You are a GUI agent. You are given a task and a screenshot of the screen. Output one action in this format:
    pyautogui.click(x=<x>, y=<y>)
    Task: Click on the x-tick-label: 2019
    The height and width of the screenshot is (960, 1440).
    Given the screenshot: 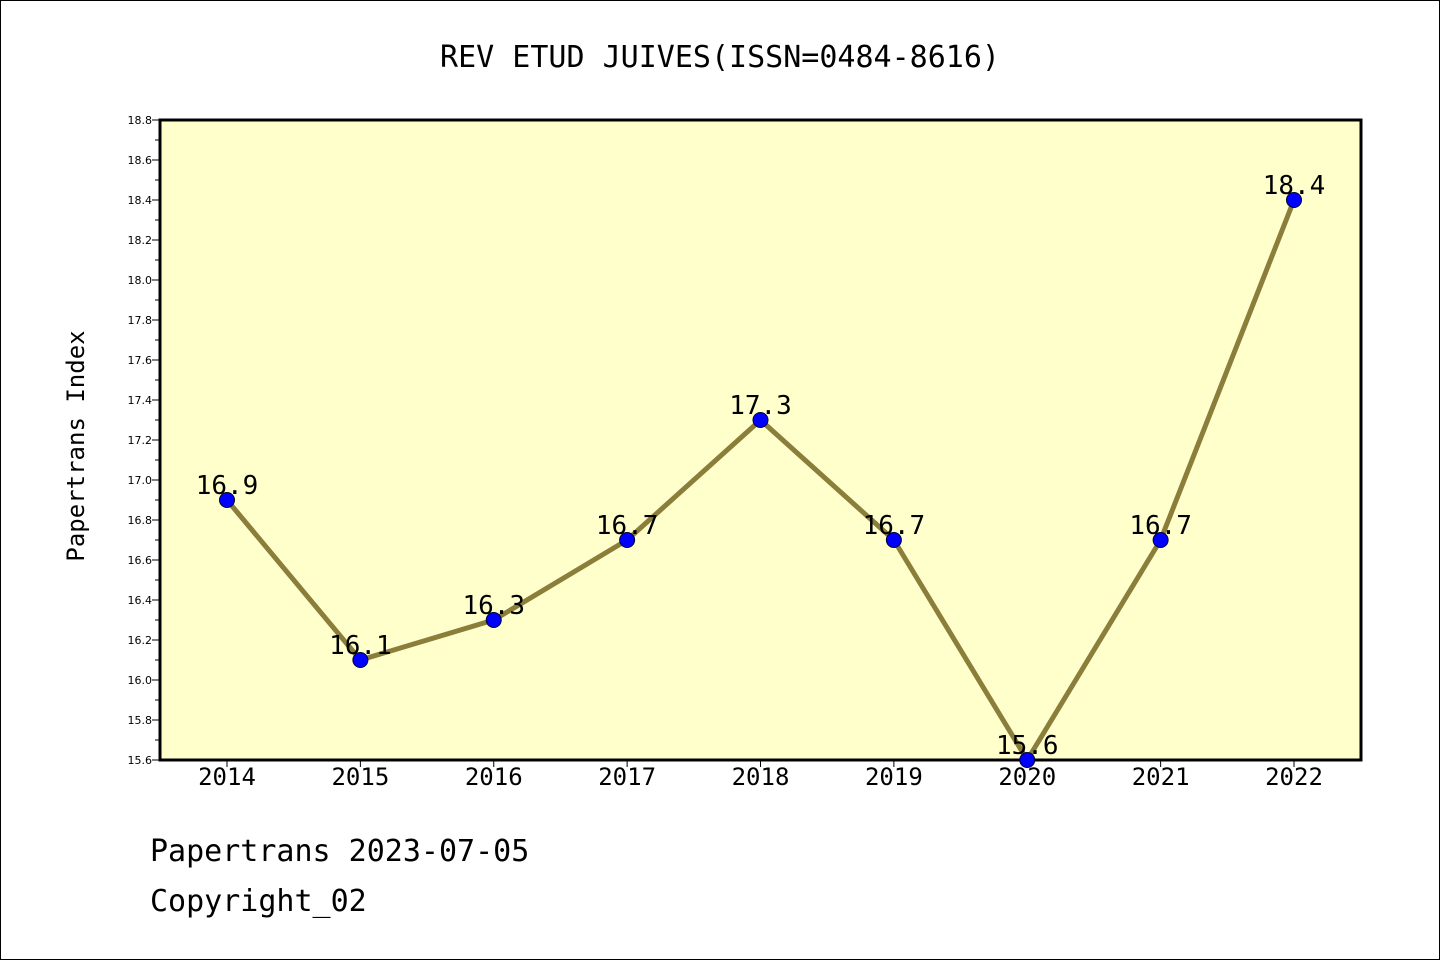 What is the action you would take?
    pyautogui.click(x=894, y=777)
    